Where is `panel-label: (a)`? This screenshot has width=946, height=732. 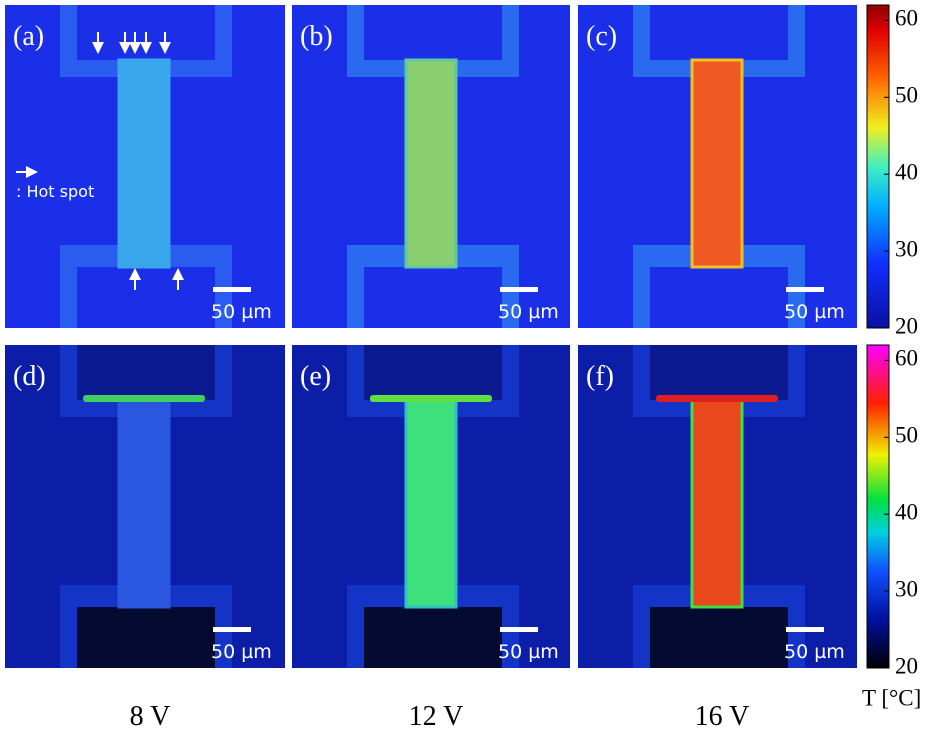 panel-label: (a) is located at coordinates (28, 36).